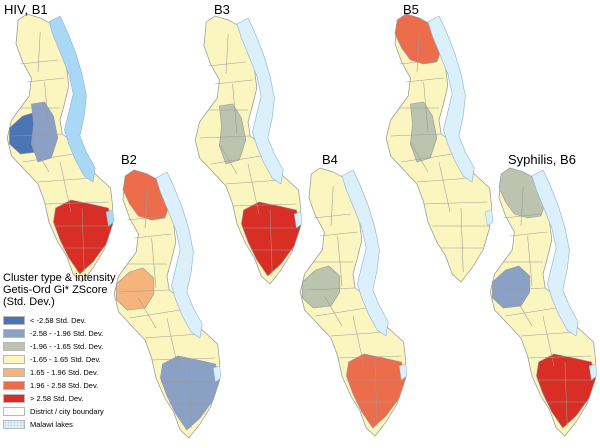 The image size is (600, 448). I want to click on map-b5-label: B5, so click(411, 9).